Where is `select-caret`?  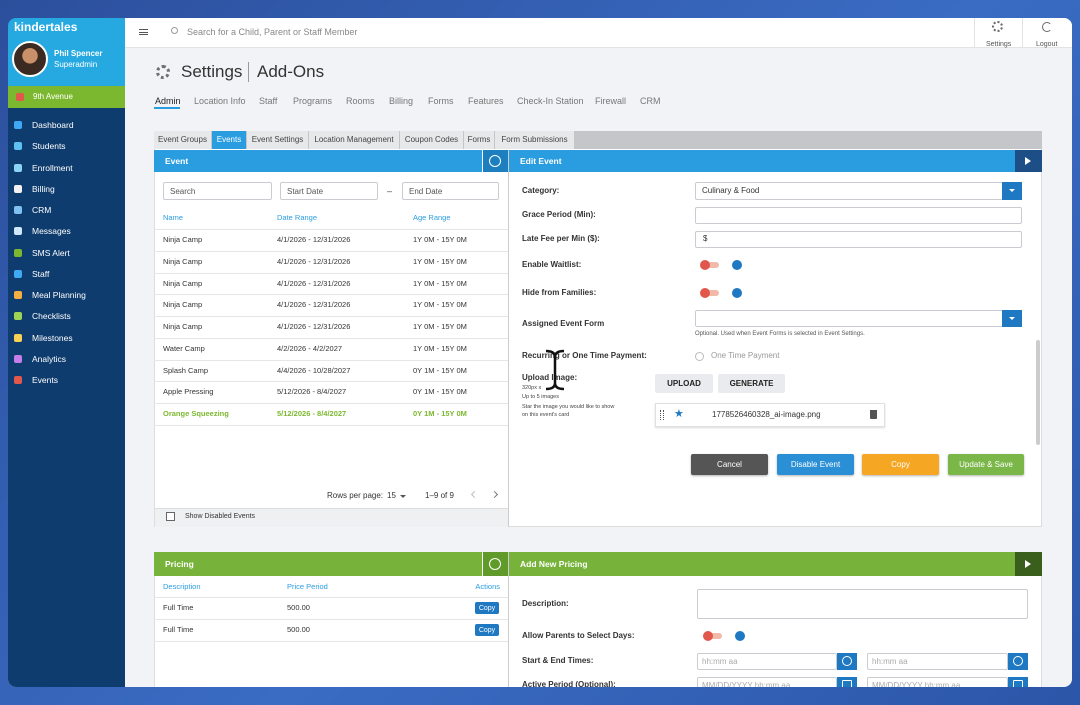
select-caret is located at coordinates (1012, 192).